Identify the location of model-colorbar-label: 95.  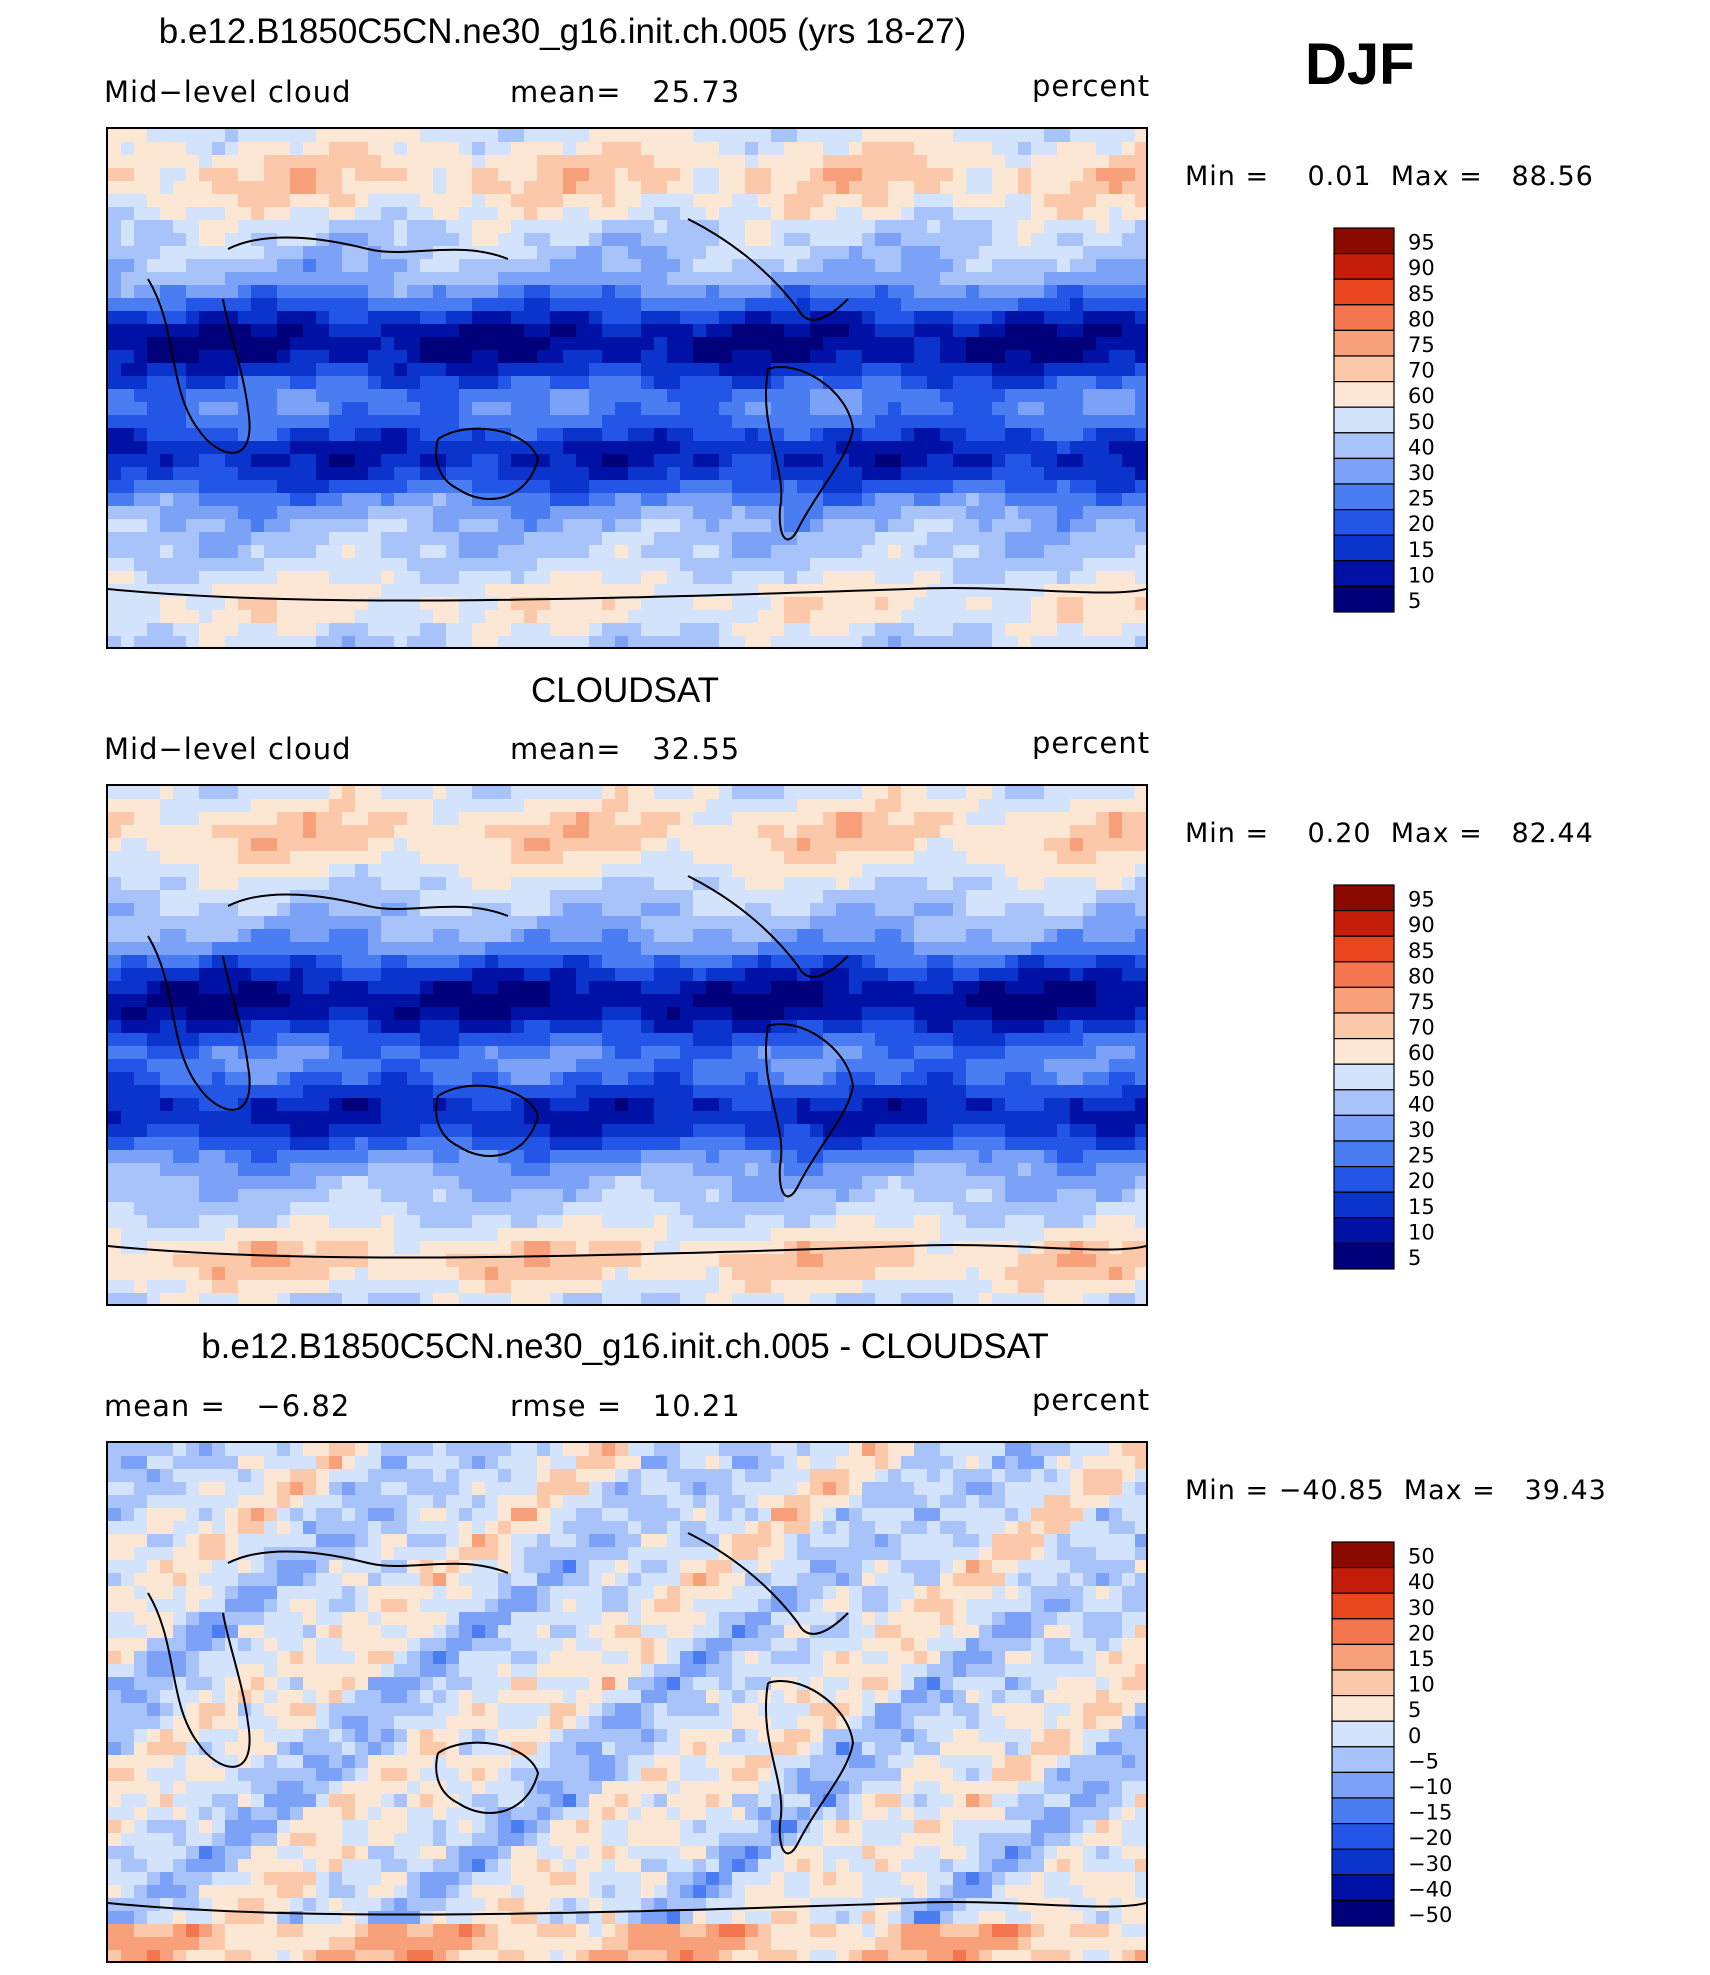
(1421, 243).